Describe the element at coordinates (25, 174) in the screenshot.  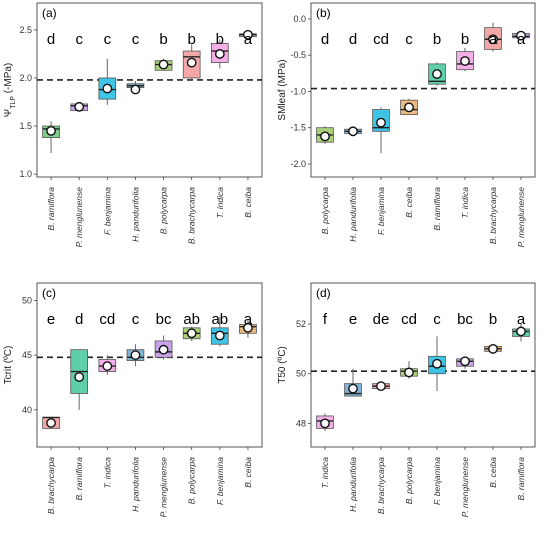
I see `y-tick-label: 1.0` at that location.